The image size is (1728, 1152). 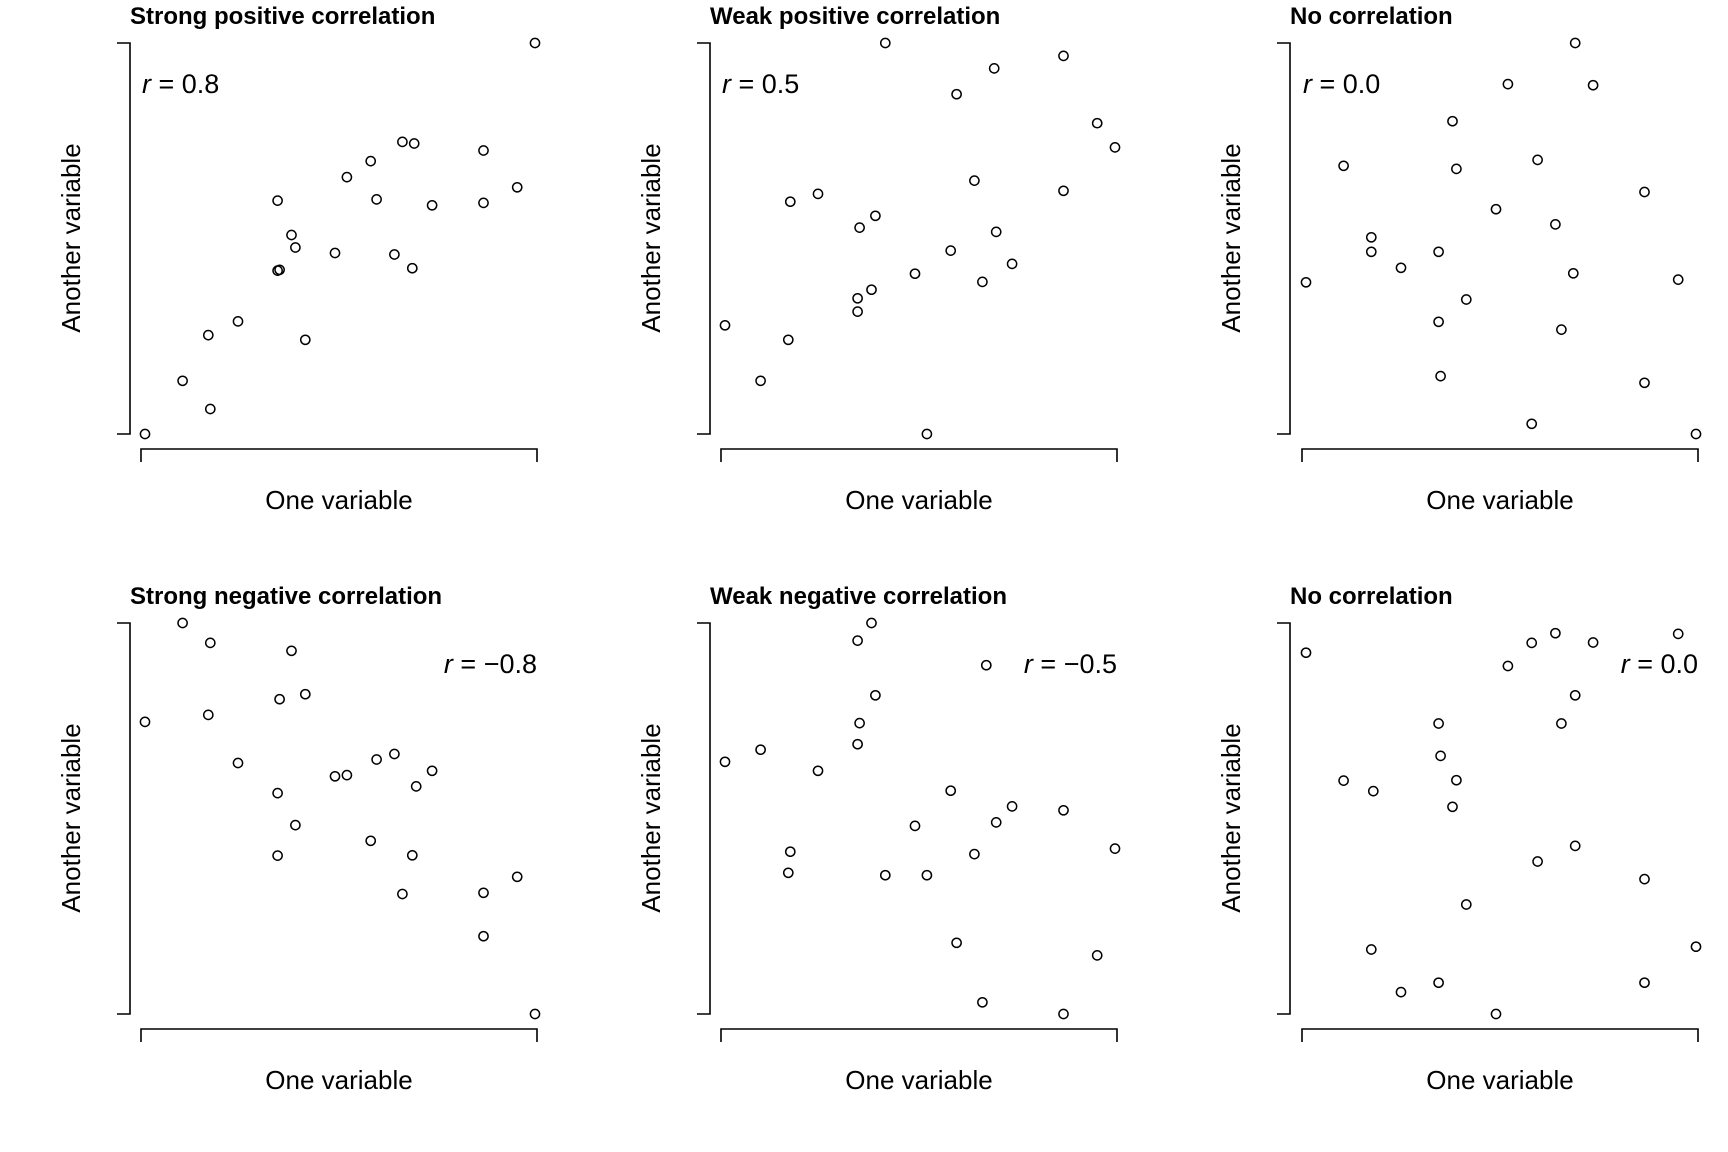 I want to click on x-axis-label: One variable, so click(x=338, y=500).